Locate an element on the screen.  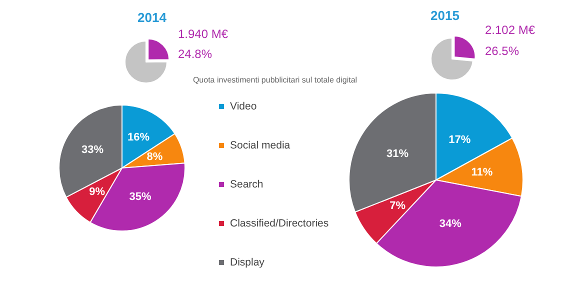
data-label: 33% is located at coordinates (92, 150).